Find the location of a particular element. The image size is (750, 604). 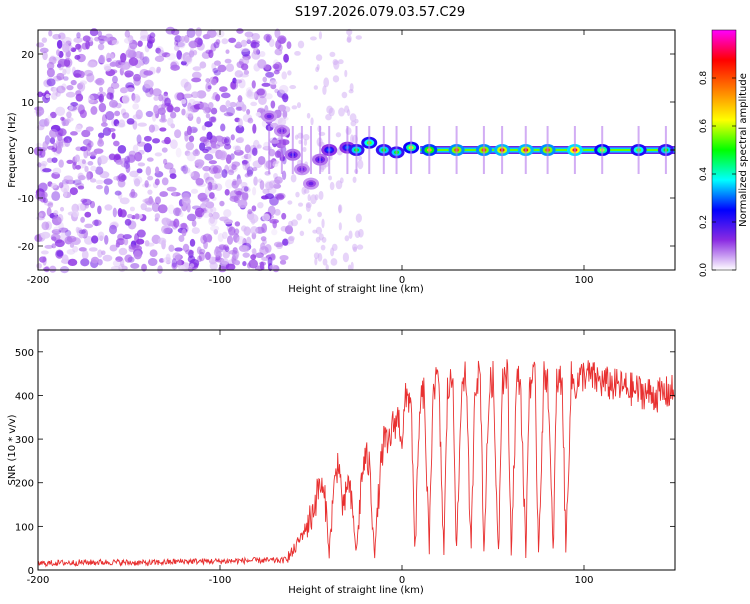

colorbar-label: Normalized spectral amplitude is located at coordinates (743, 150).